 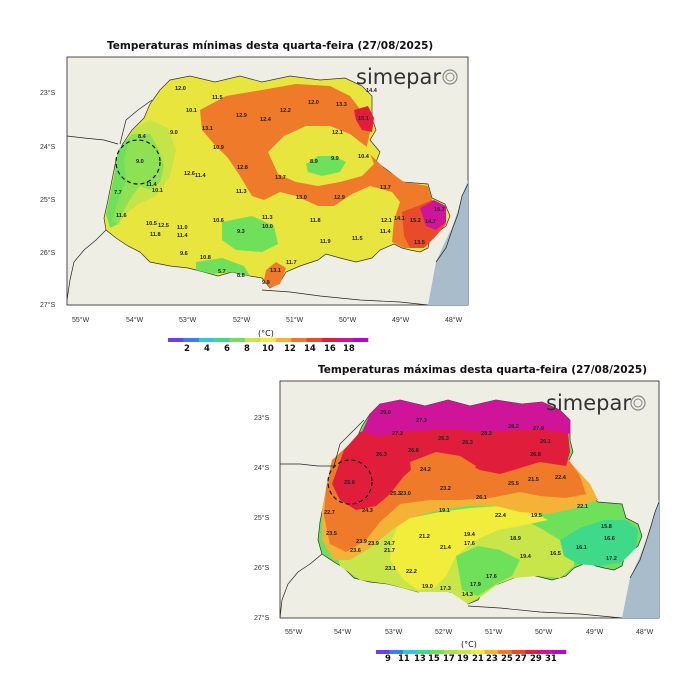 I want to click on max-red-north, so click(x=451, y=464).